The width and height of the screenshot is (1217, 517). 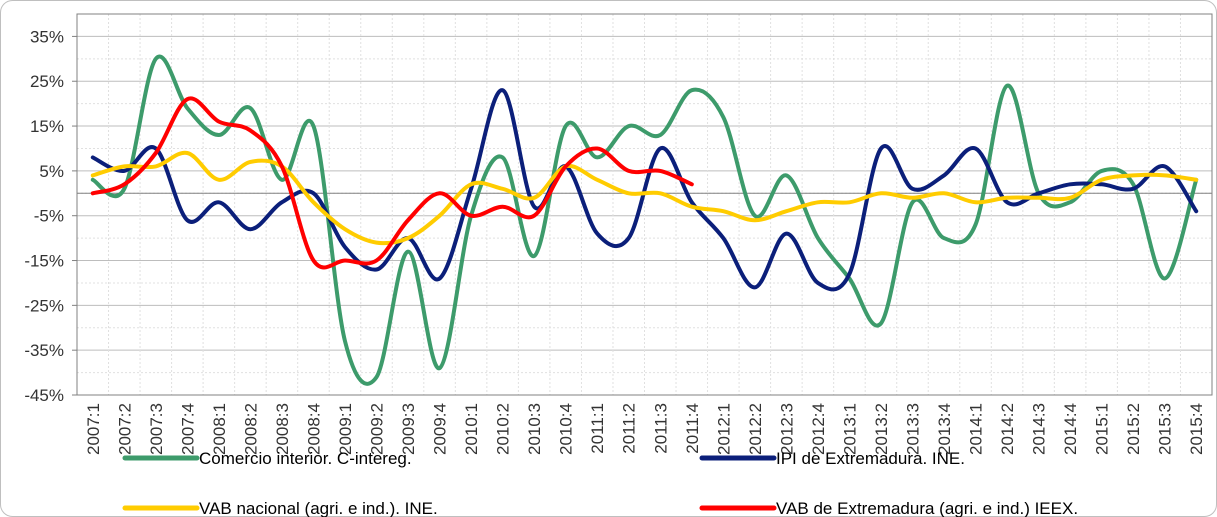 I want to click on x-tick-label: 2015:3, so click(x=1165, y=429).